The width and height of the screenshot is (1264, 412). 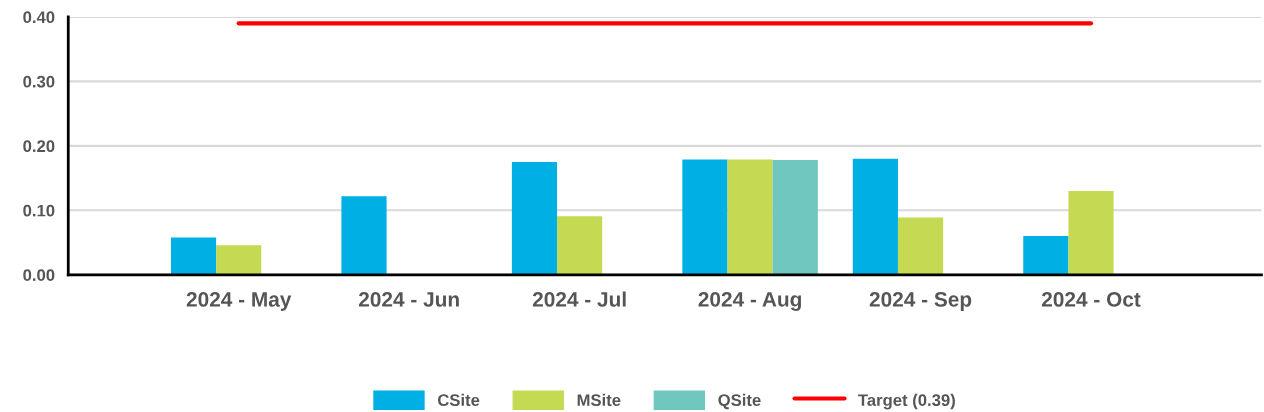 What do you see at coordinates (408, 299) in the screenshot?
I see `x-tick-label: 2024 - Jun` at bounding box center [408, 299].